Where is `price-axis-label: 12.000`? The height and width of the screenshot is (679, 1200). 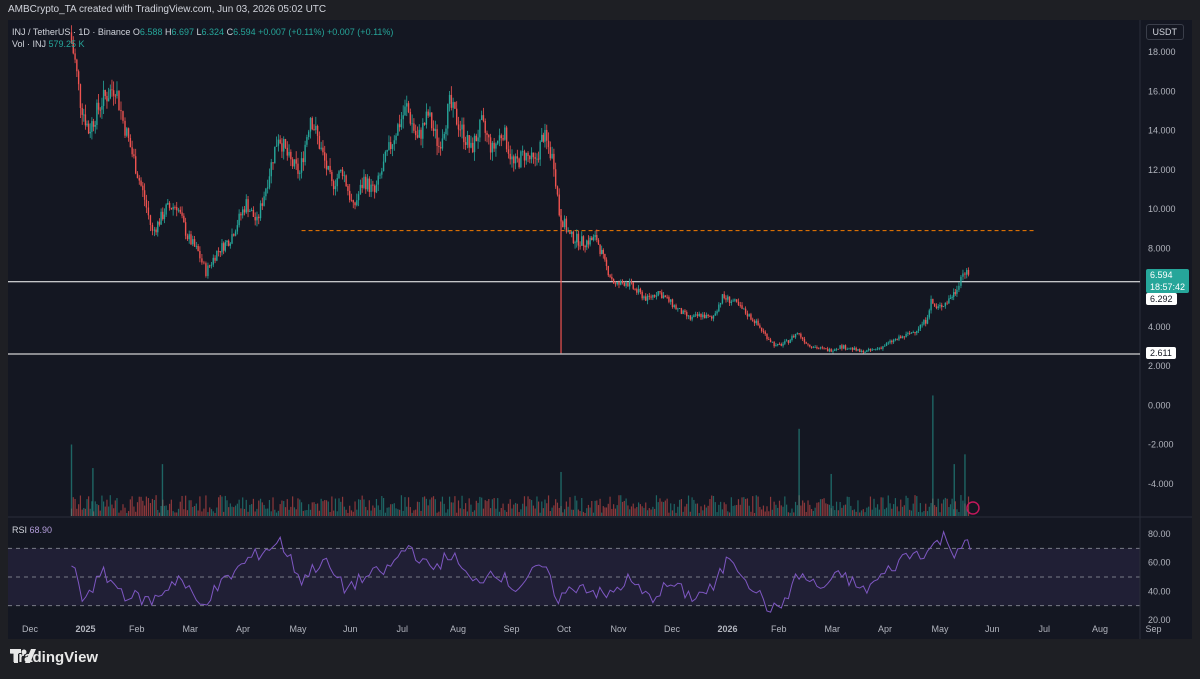
price-axis-label: 12.000 is located at coordinates (1162, 170).